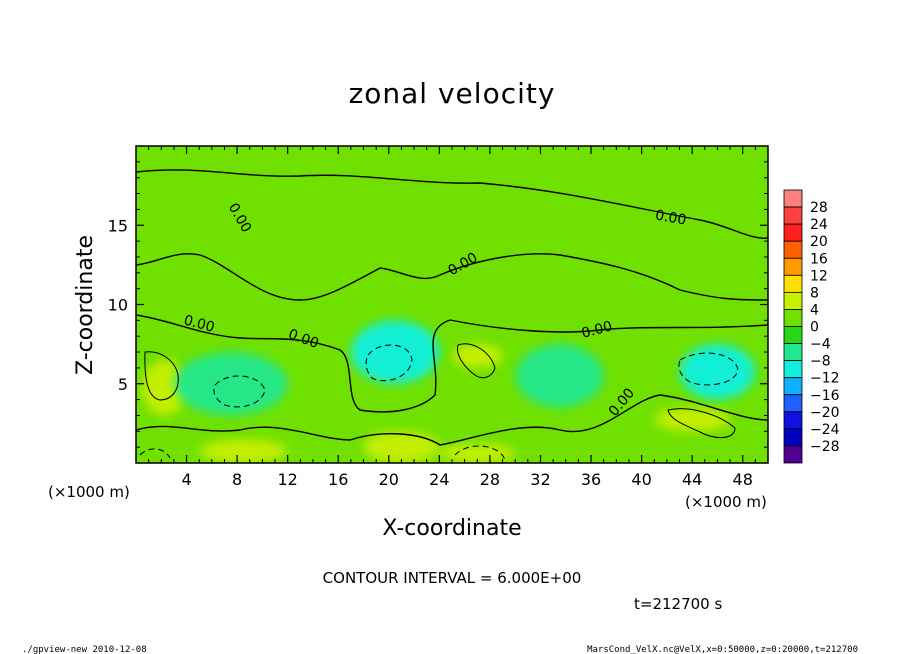  Describe the element at coordinates (814, 328) in the screenshot. I see `colorbar-label: 0` at that location.